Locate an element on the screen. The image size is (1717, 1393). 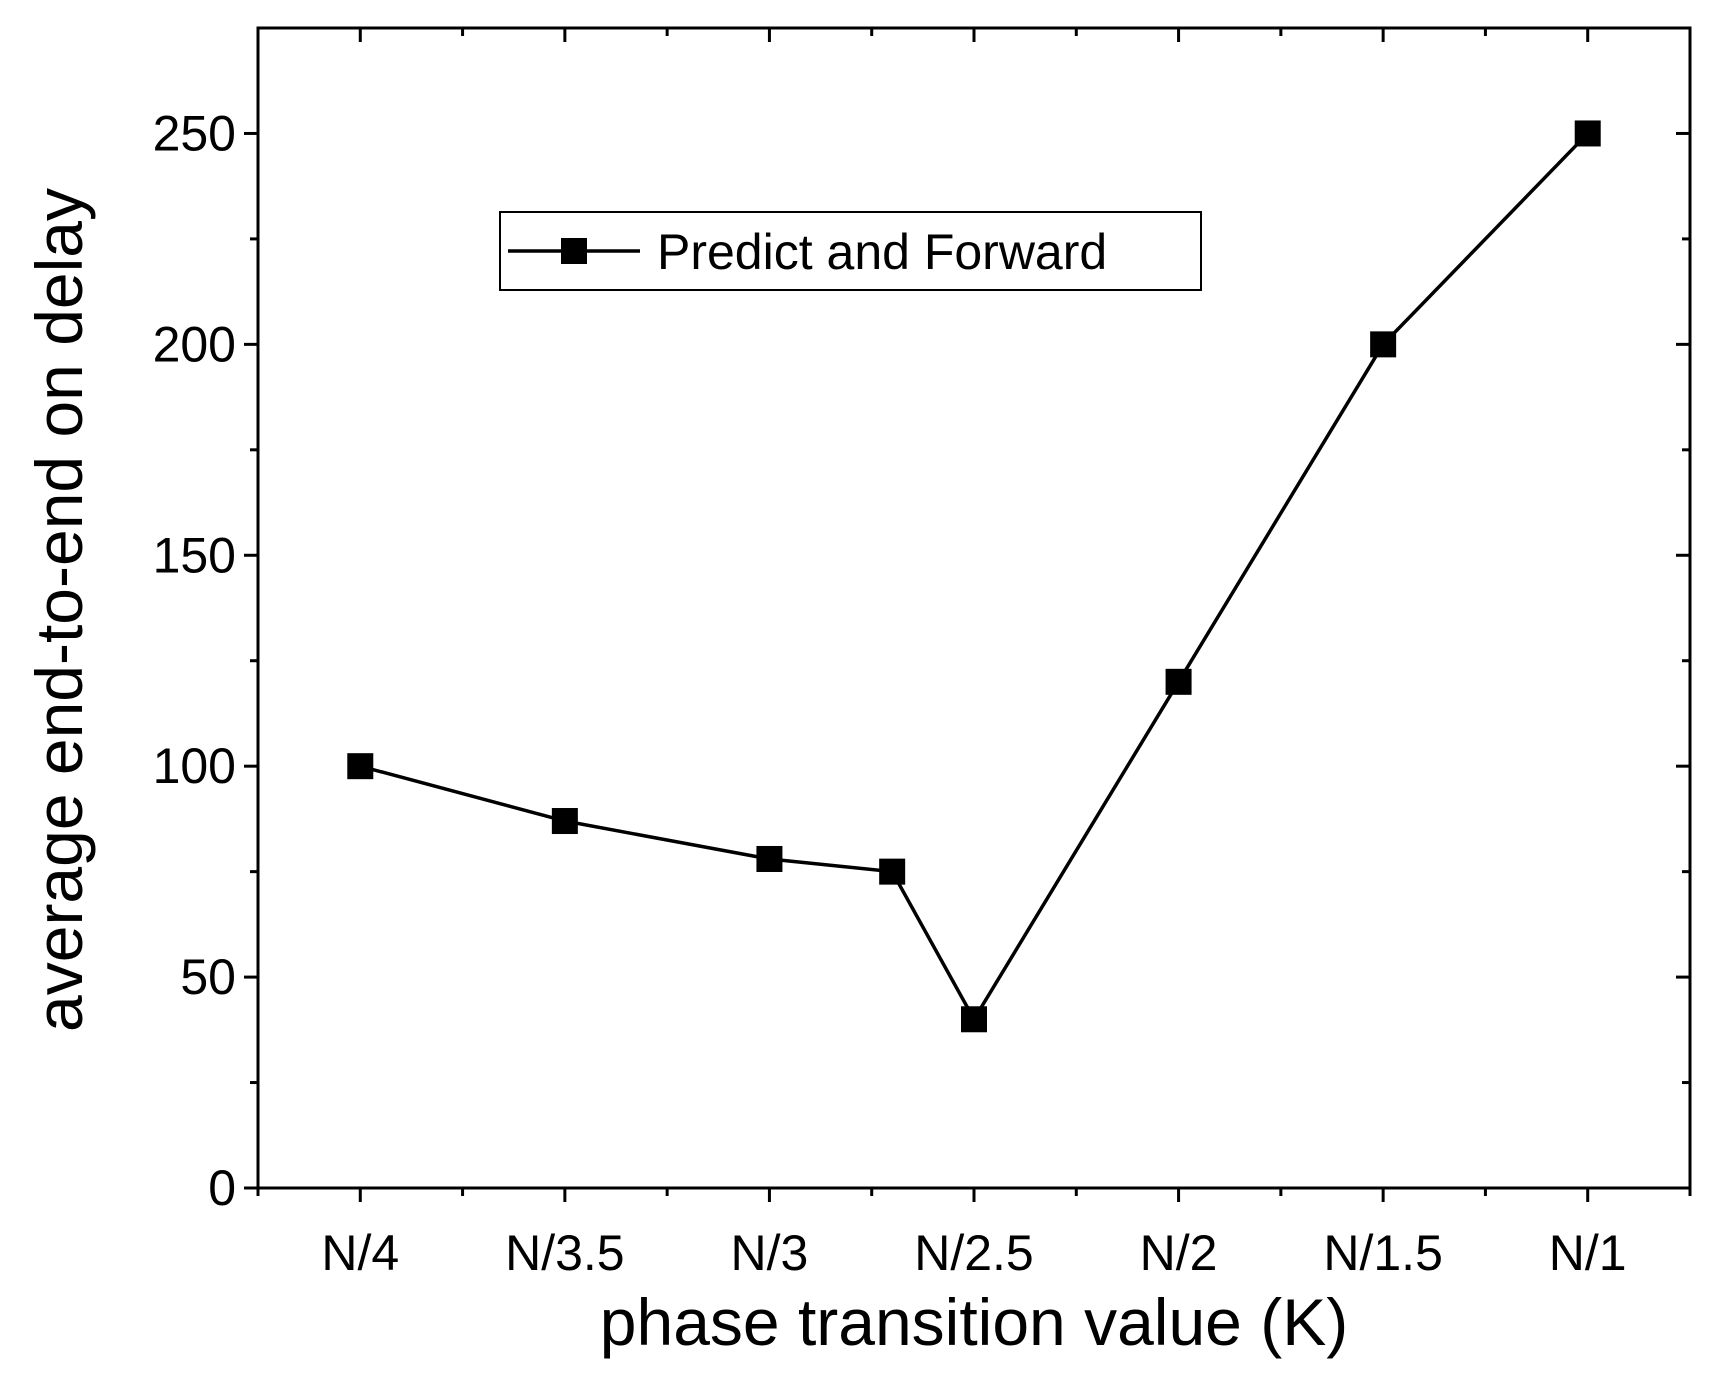
x-tick-label: N/4 is located at coordinates (360, 1253).